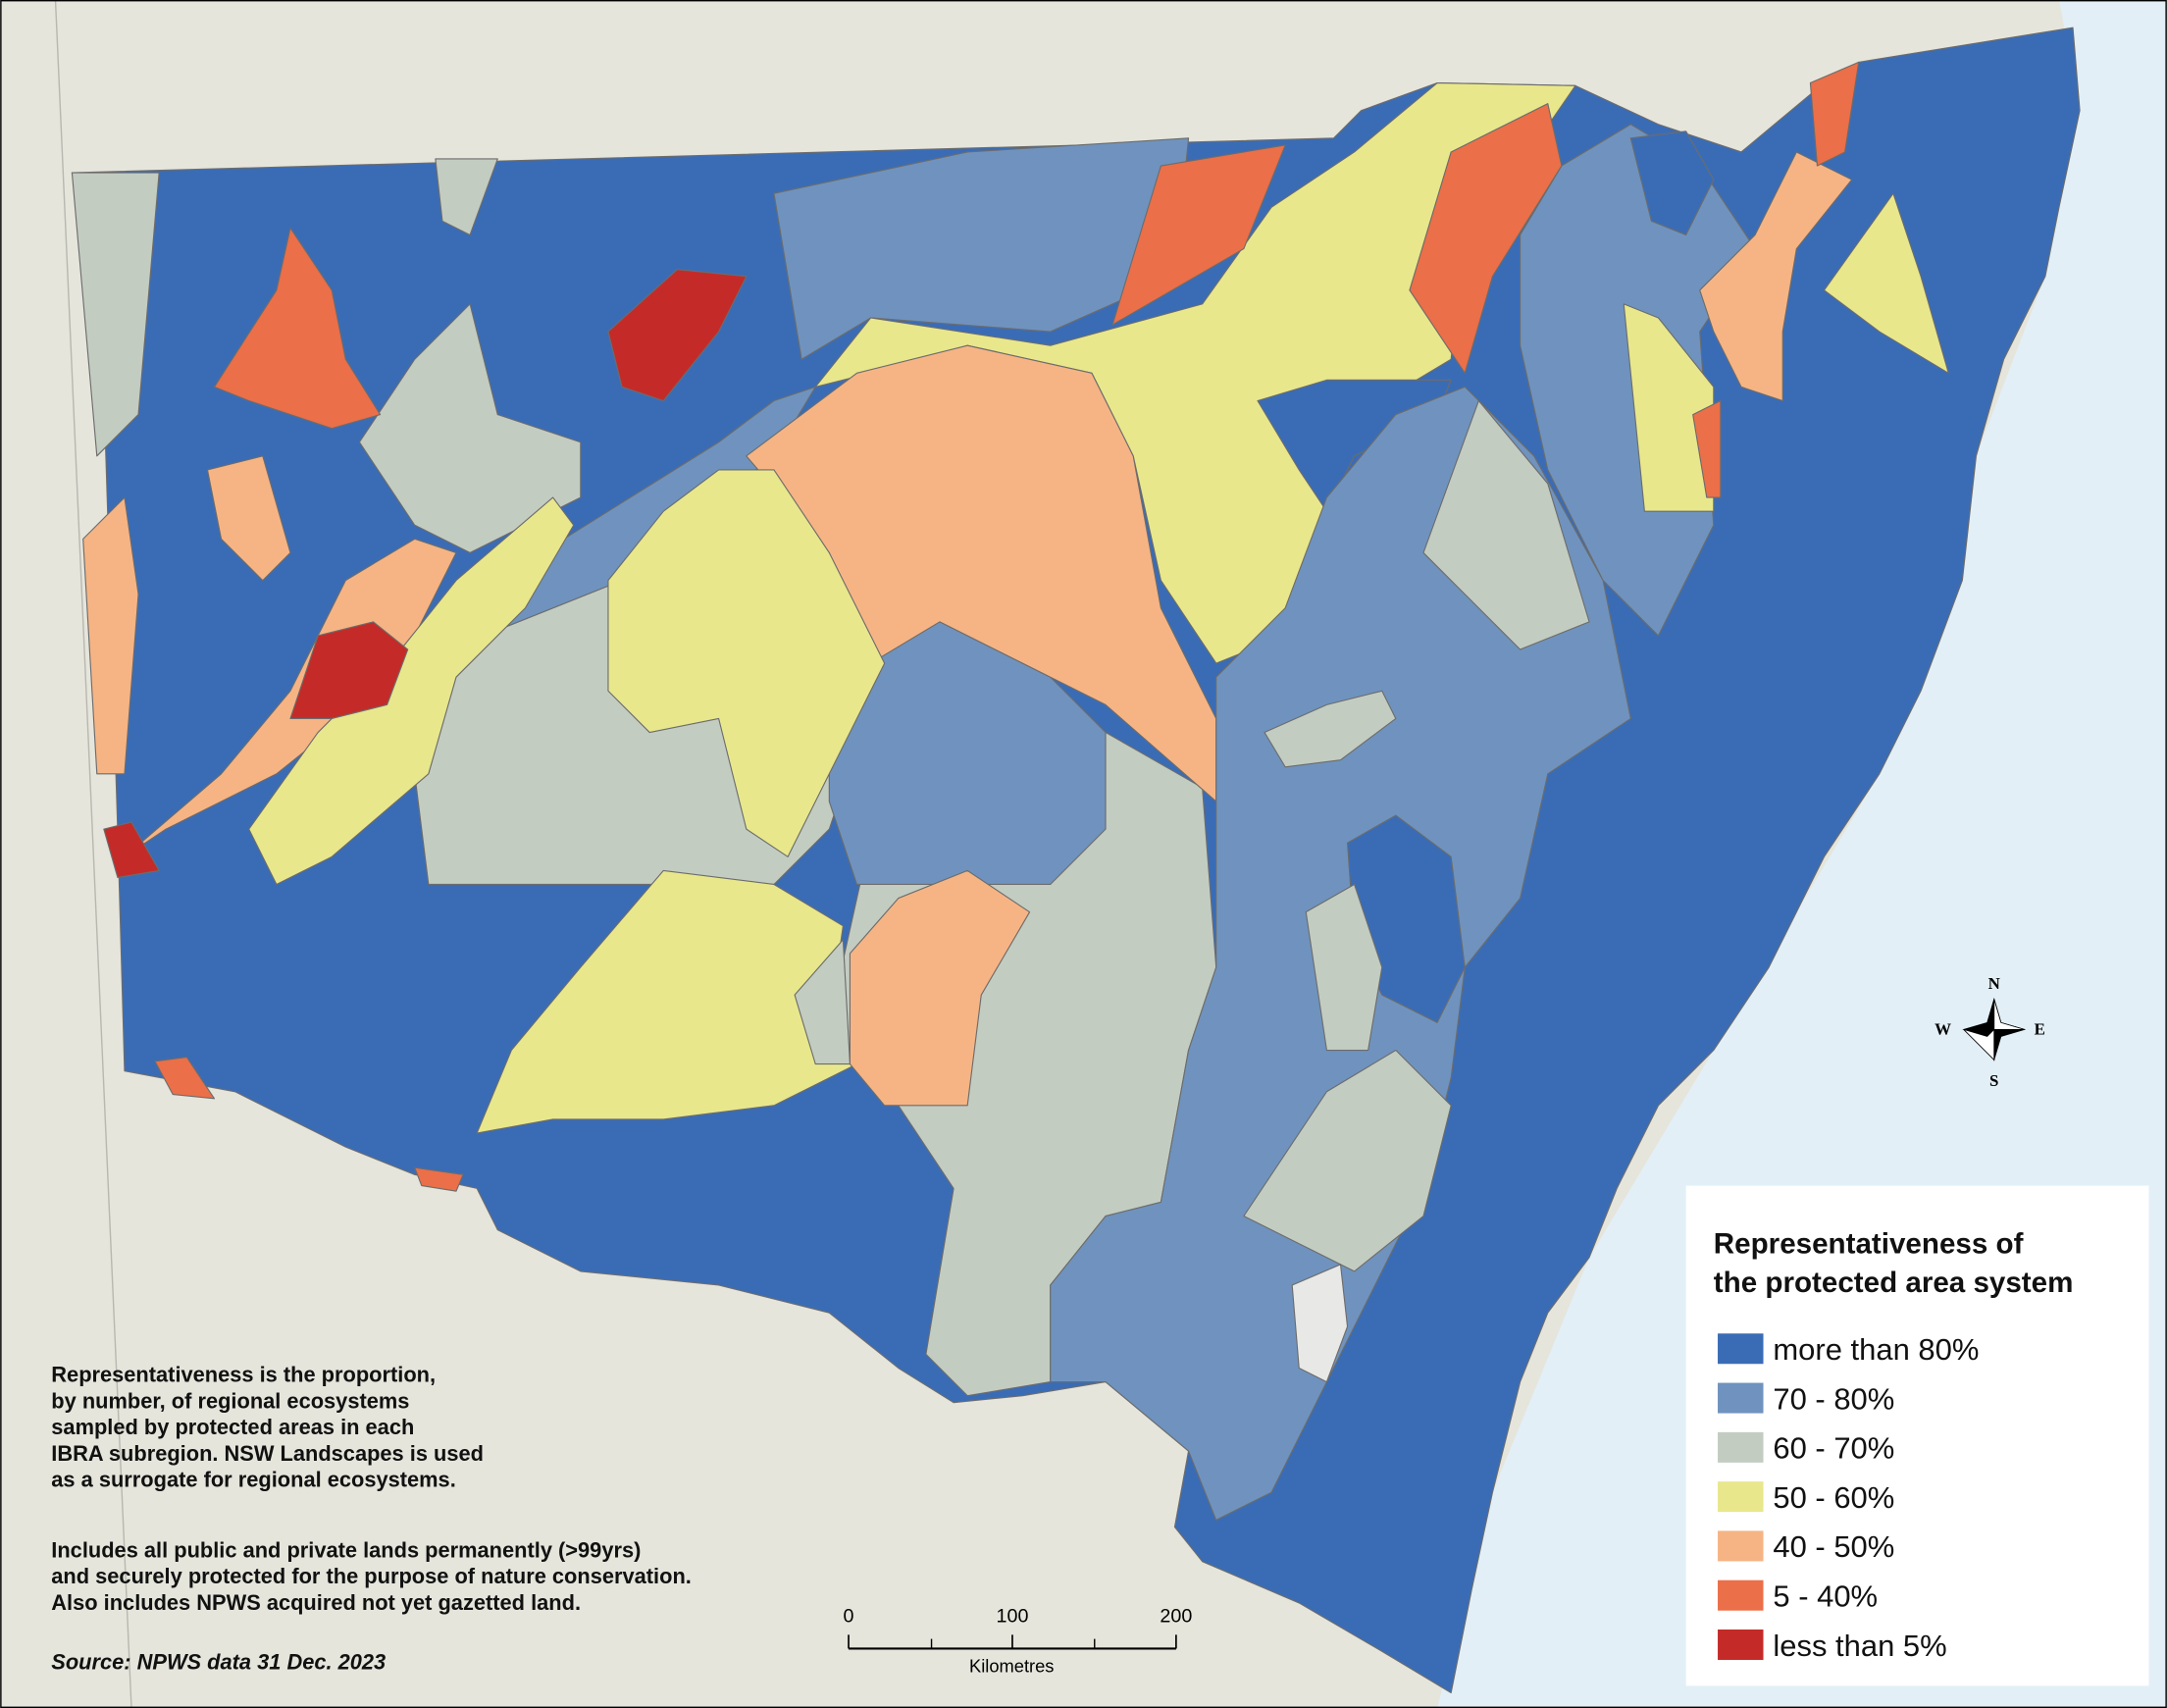  Describe the element at coordinates (1833, 1498) in the screenshot. I see `legend-label: 50 - 60%` at that location.